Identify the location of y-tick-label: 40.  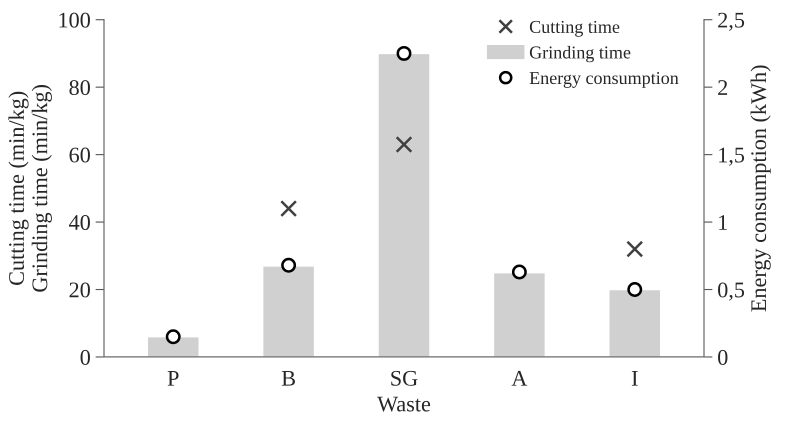
(79, 222).